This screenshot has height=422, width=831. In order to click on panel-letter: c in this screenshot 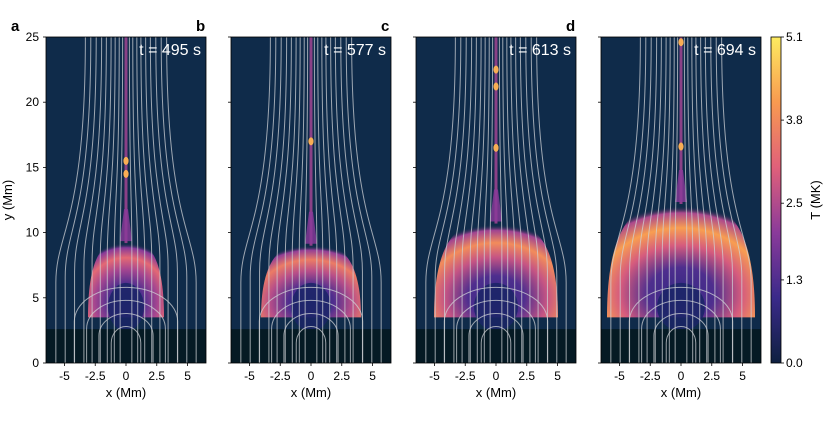, I will do `click(385, 26)`.